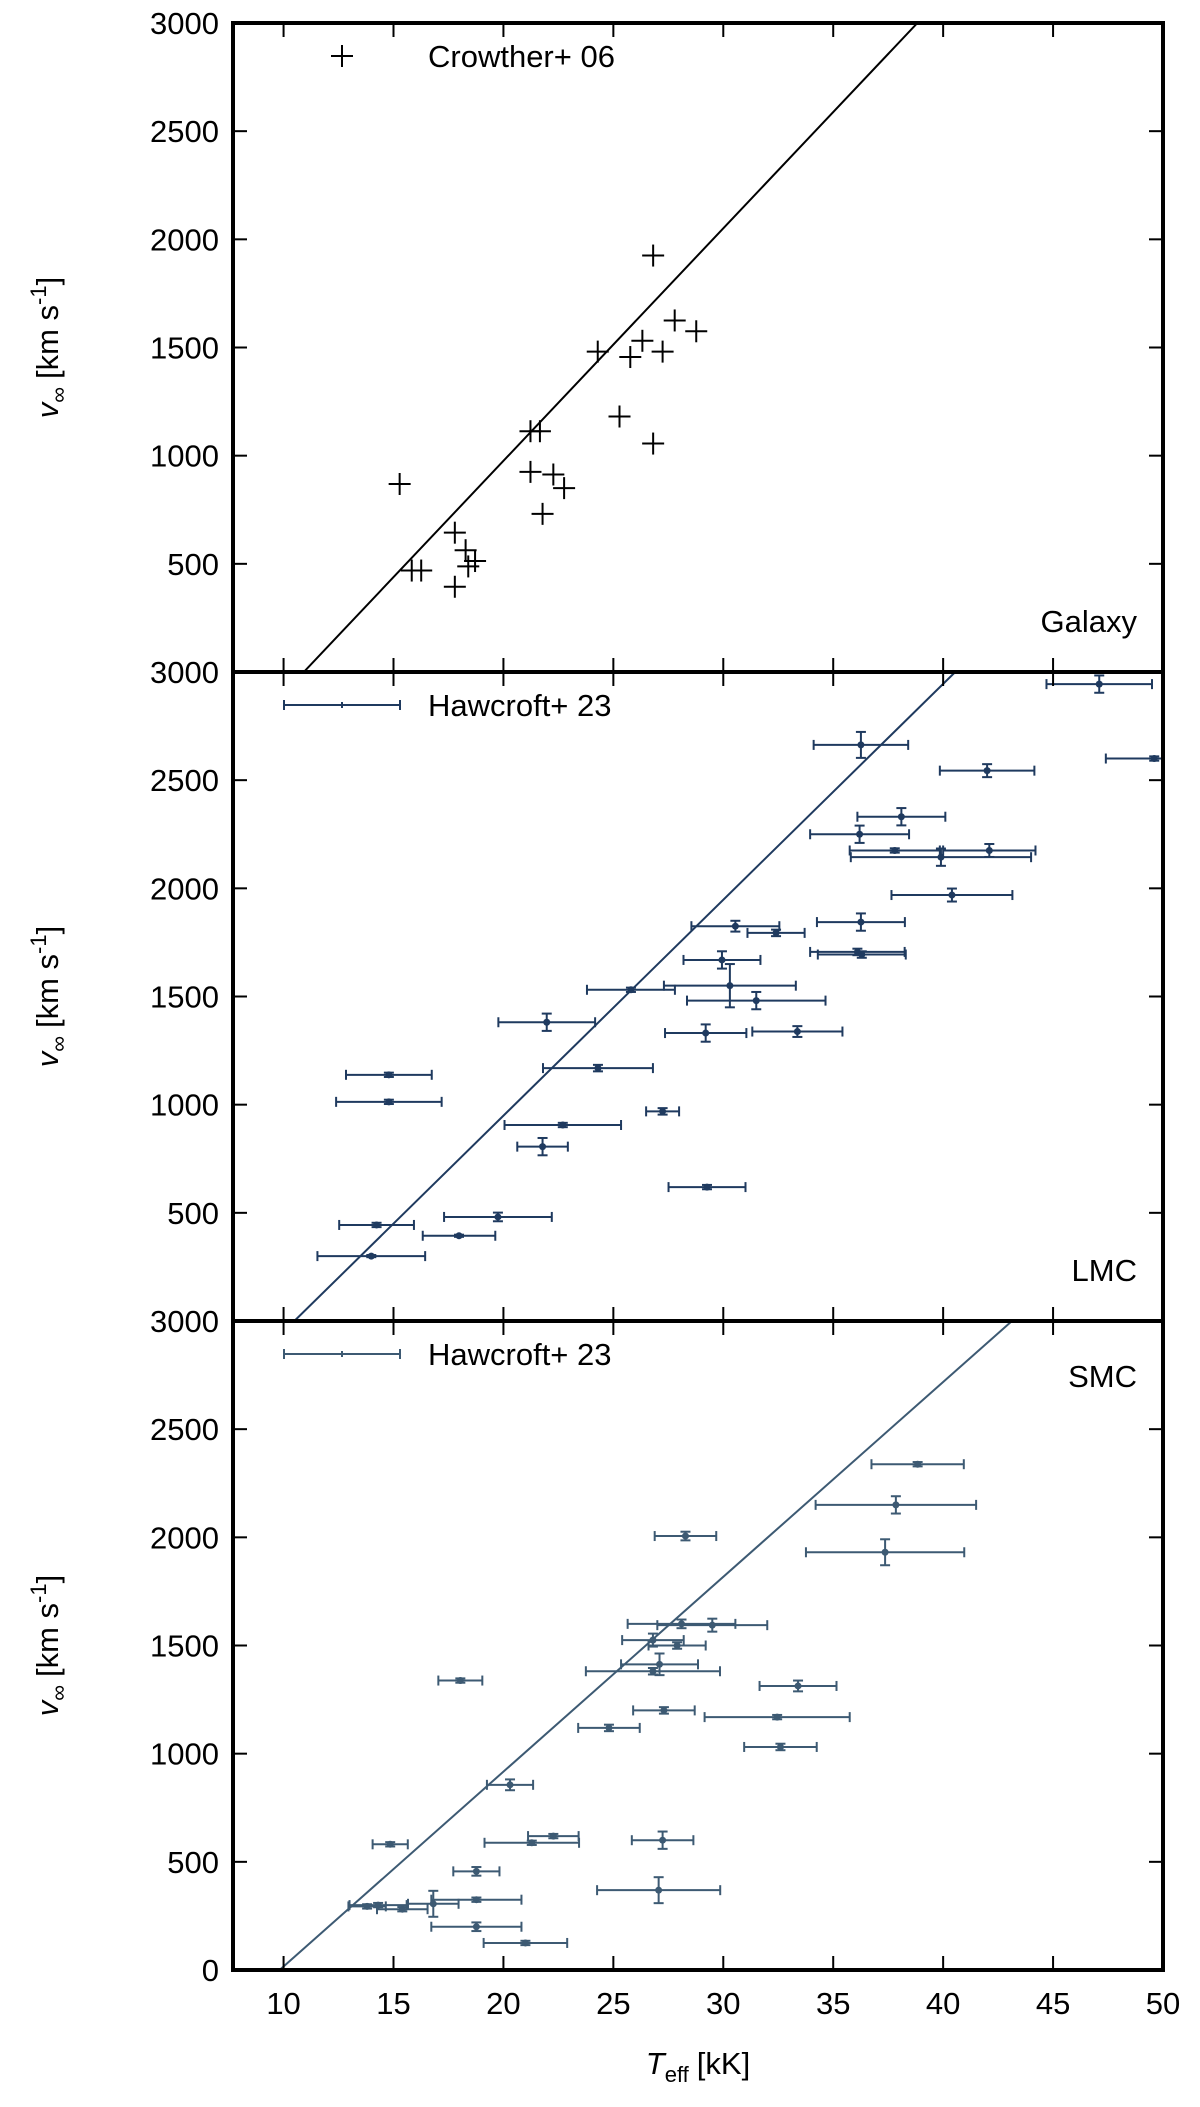 This screenshot has height=2107, width=1200. Describe the element at coordinates (677, 2074) in the screenshot. I see `x-label-subscript: eff` at that location.